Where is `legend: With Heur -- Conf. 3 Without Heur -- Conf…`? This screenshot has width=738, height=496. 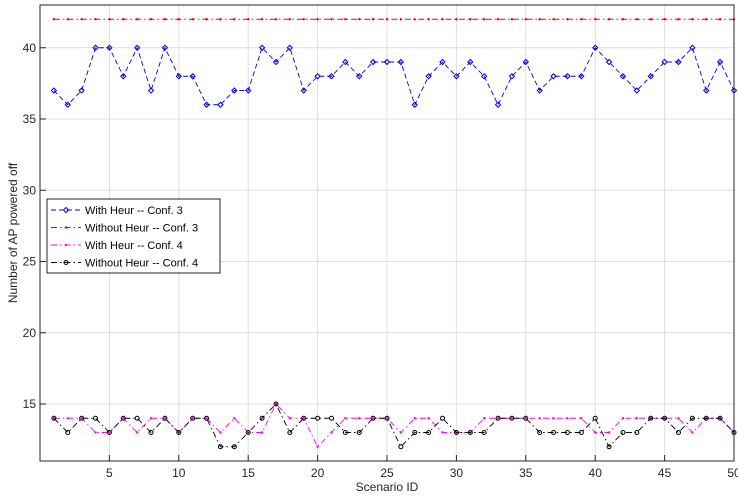
legend: With Heur -- Conf. 3 Without Heur -- Conf… is located at coordinates (133, 236).